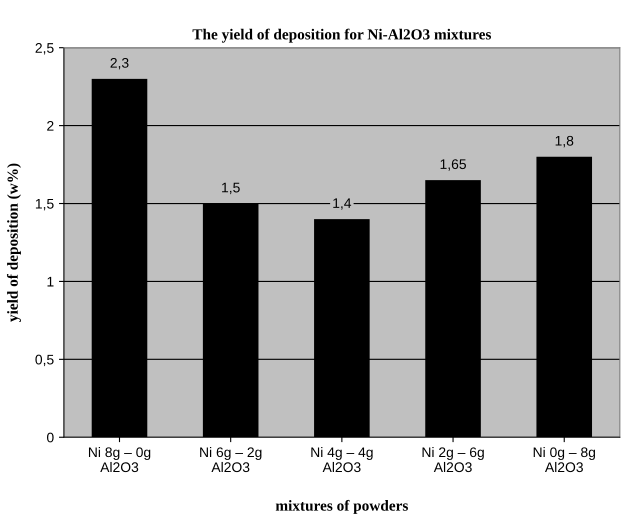 Image resolution: width=639 pixels, height=530 pixels. Describe the element at coordinates (453, 459) in the screenshot. I see `x-tick-label: Ni 2g – 6g Al2O3` at that location.